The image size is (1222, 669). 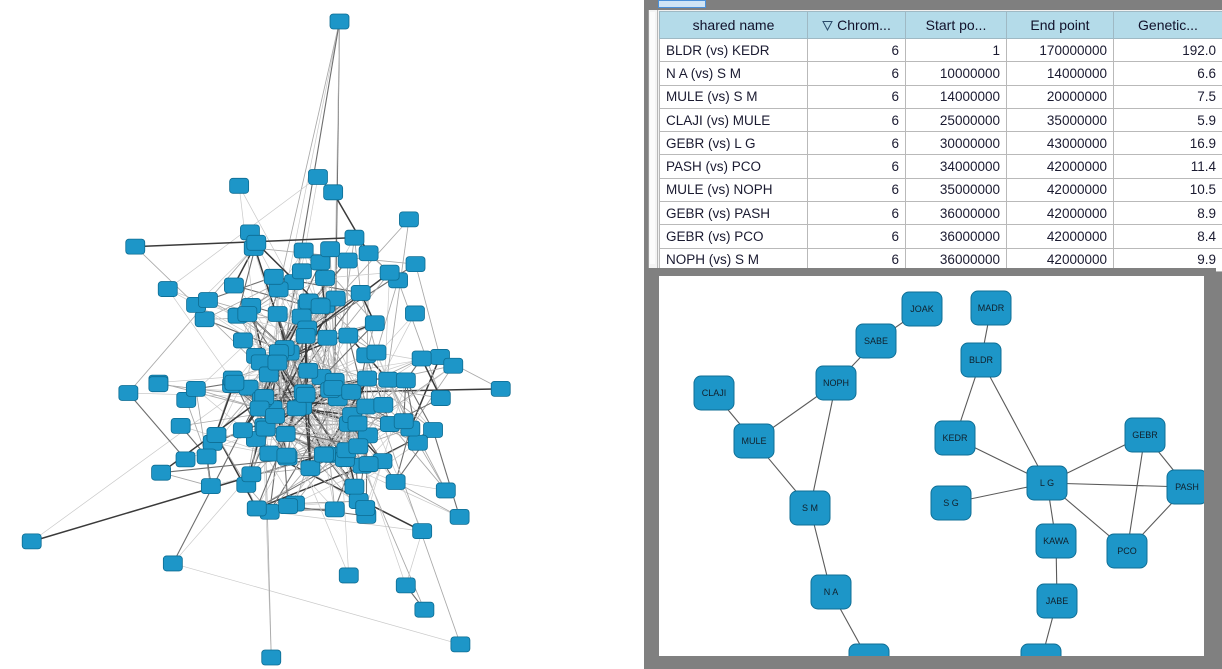 I want to click on cell-start_point: 30000000, so click(x=956, y=143).